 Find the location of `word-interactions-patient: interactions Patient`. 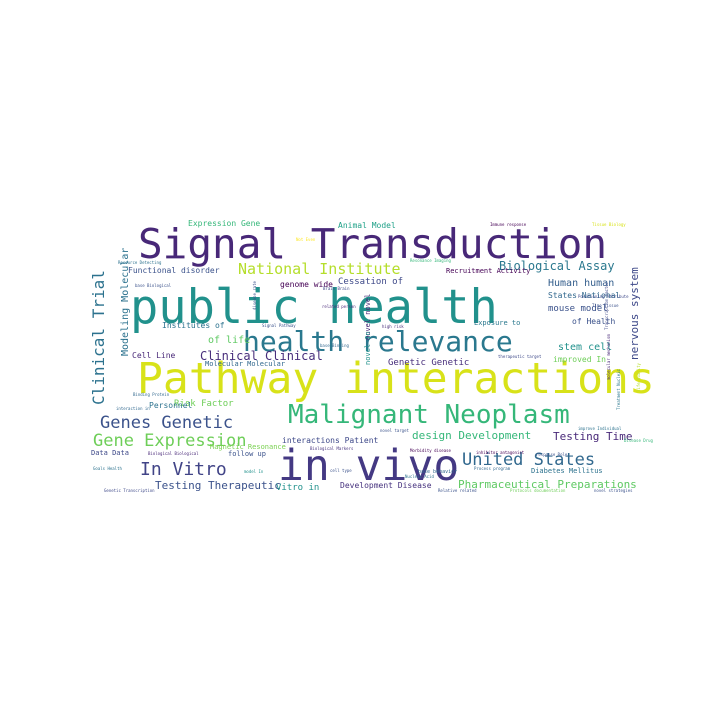

word-interactions-patient: interactions Patient is located at coordinates (330, 440).